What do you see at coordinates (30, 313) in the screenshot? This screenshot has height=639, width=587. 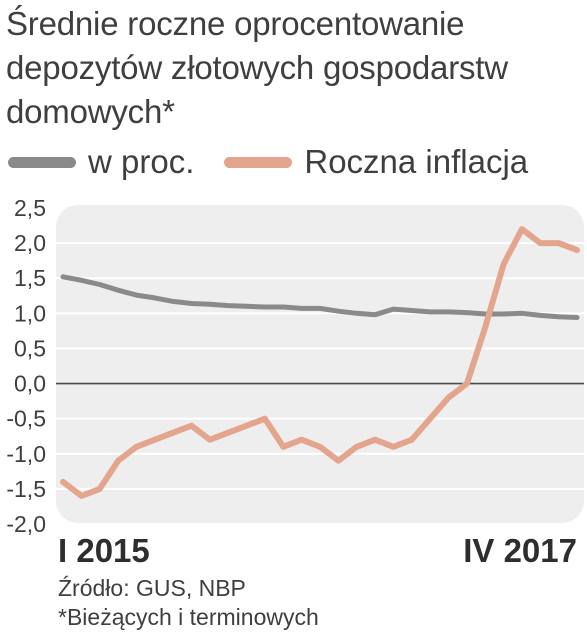 I see `y-tick-label: 1,0` at bounding box center [30, 313].